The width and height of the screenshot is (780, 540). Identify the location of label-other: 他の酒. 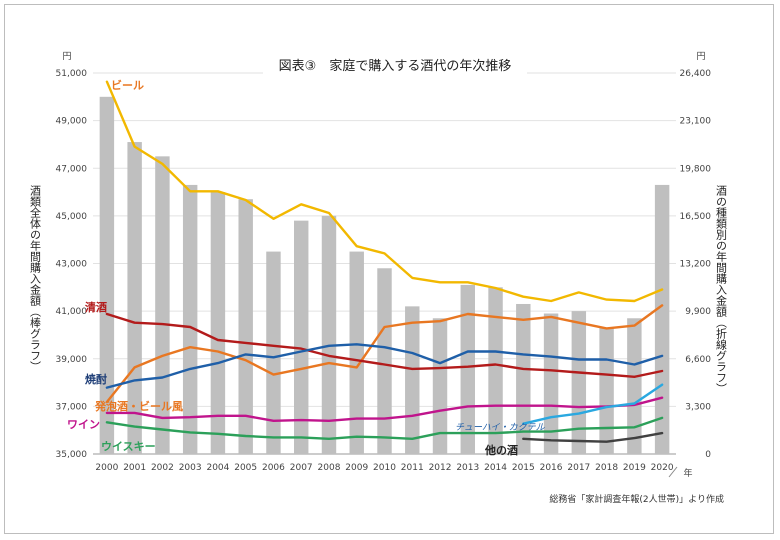
(501, 450).